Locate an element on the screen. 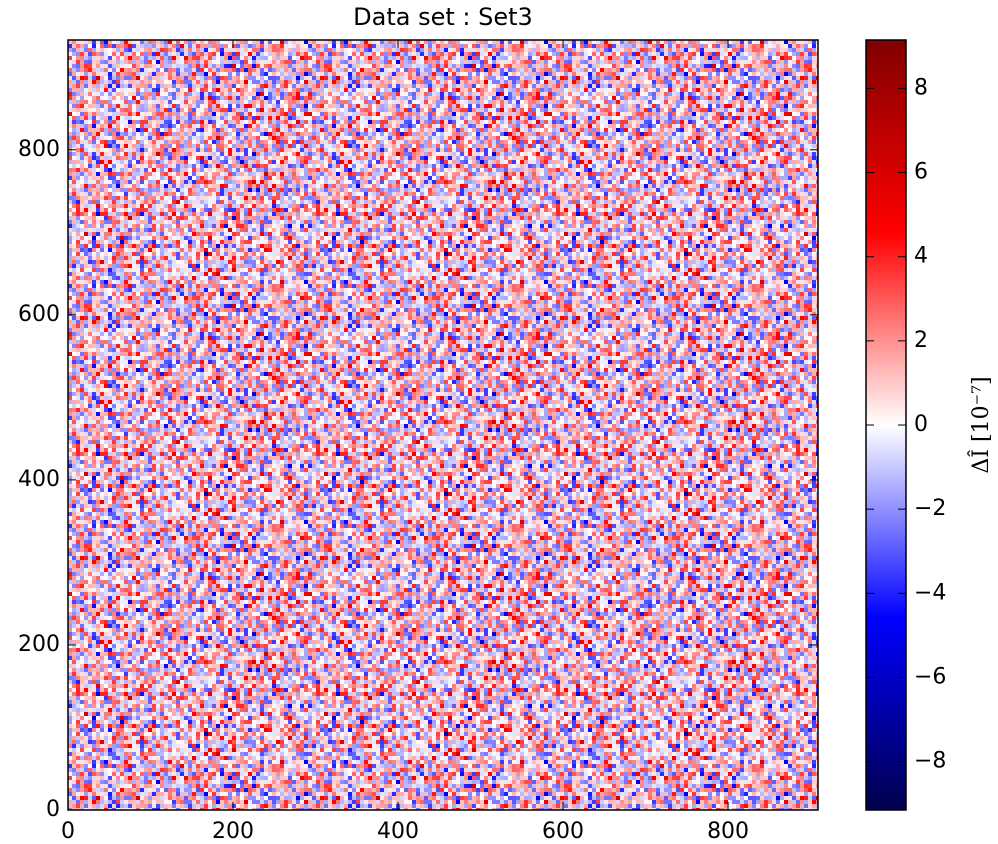  colorbar-tick-label: −8 is located at coordinates (930, 761).